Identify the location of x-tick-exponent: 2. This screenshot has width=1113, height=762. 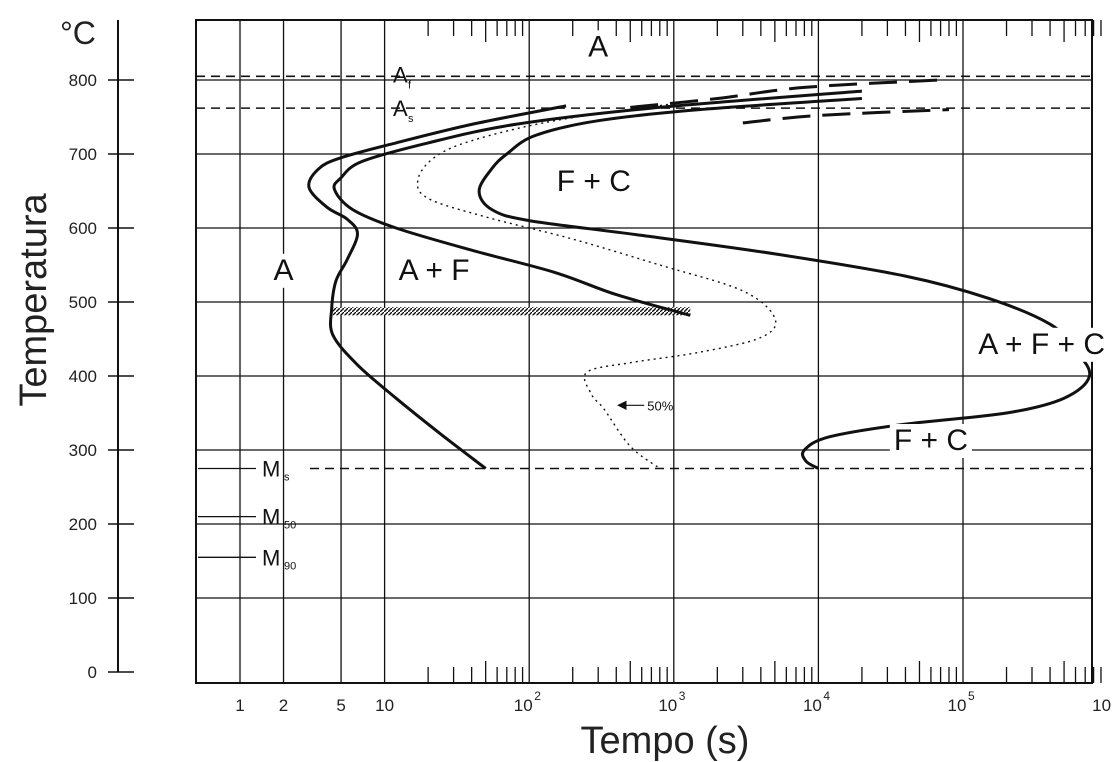
(537, 696).